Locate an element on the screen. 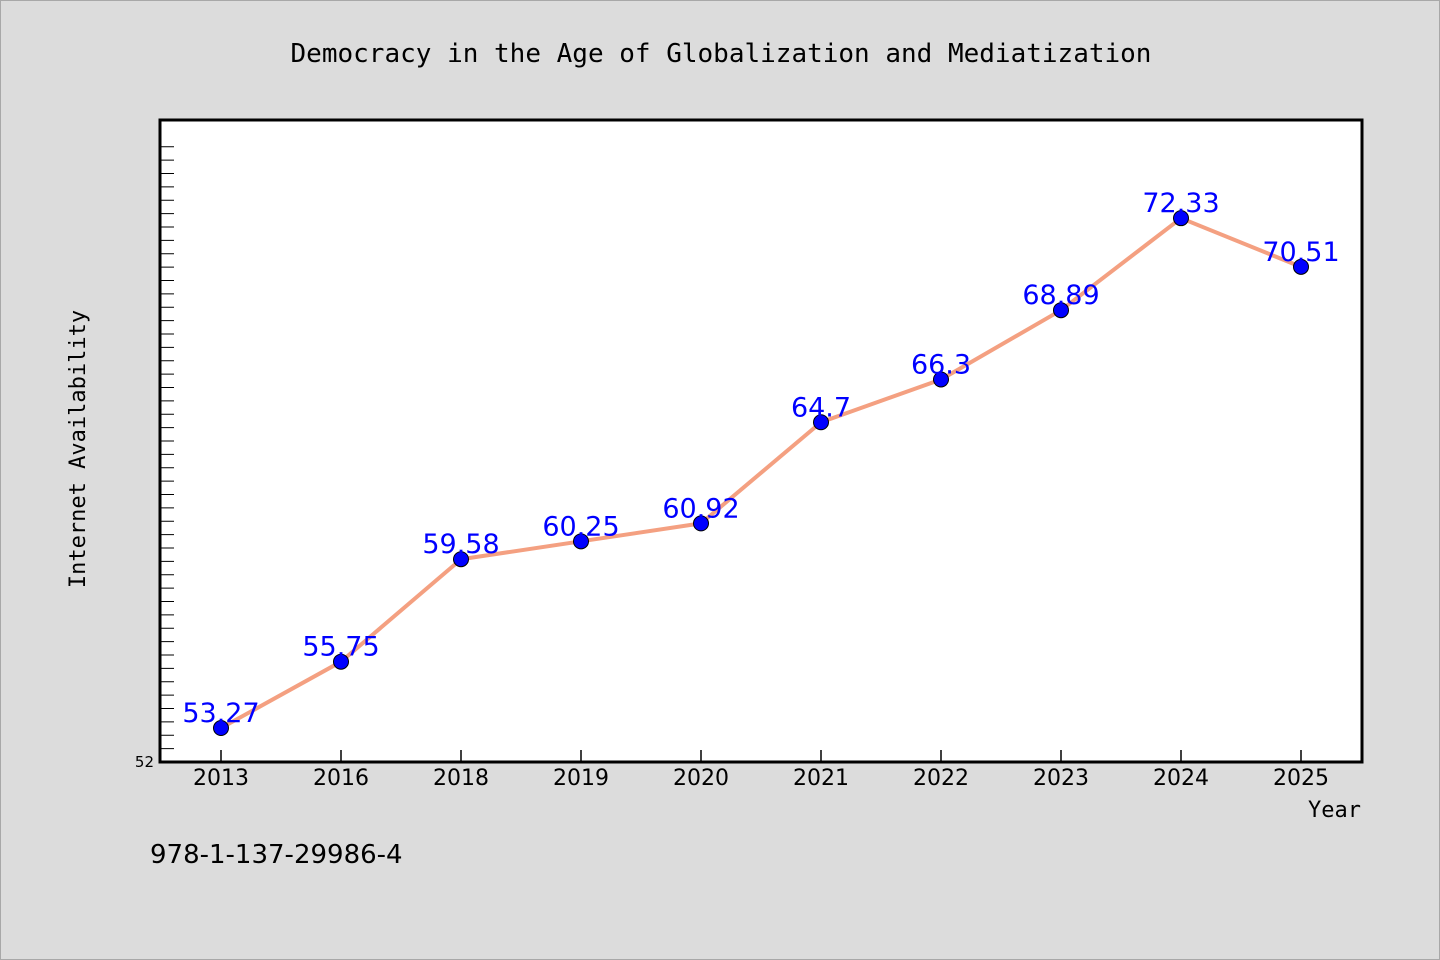  x-axis-label: Year is located at coordinates (1334, 810).